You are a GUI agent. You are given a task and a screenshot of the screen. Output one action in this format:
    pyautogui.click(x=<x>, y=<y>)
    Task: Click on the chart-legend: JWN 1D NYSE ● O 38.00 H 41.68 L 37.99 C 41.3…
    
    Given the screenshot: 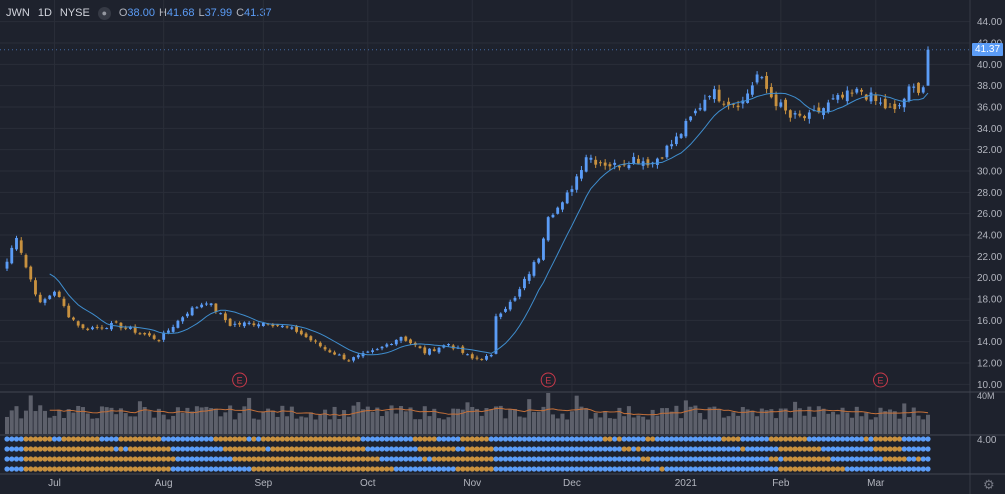 What is the action you would take?
    pyautogui.click(x=141, y=13)
    